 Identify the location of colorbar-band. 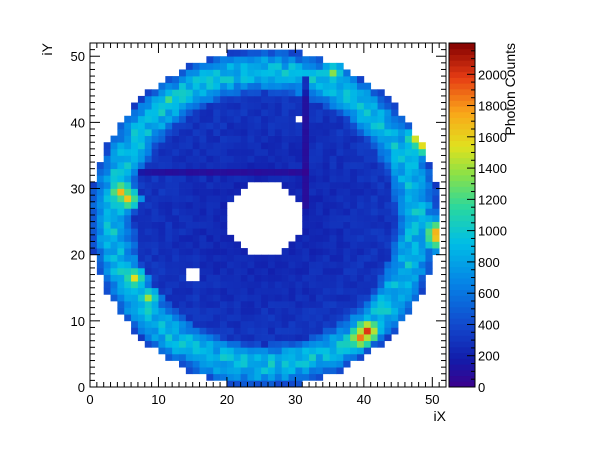
(462, 183).